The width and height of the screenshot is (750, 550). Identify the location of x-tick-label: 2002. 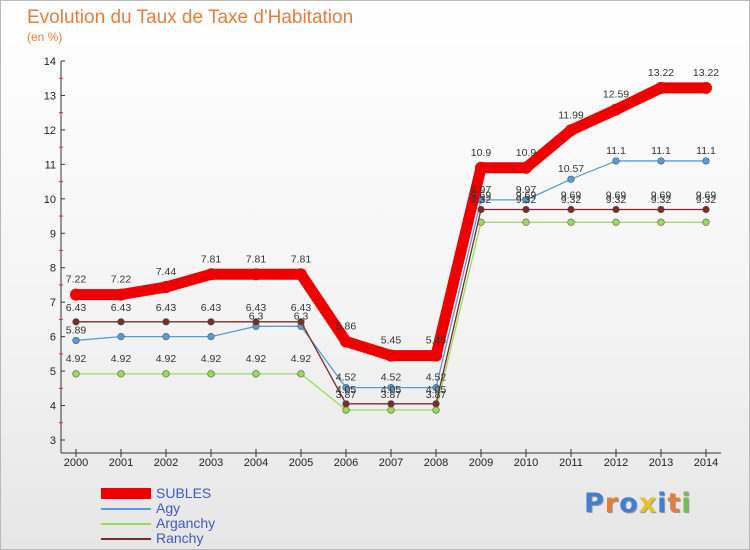
(166, 463).